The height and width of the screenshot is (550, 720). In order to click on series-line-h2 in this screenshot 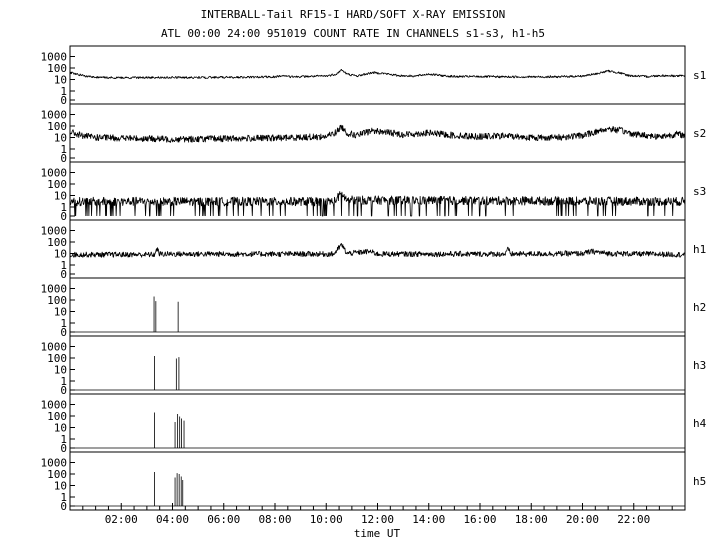, I will do `click(377, 314)`.